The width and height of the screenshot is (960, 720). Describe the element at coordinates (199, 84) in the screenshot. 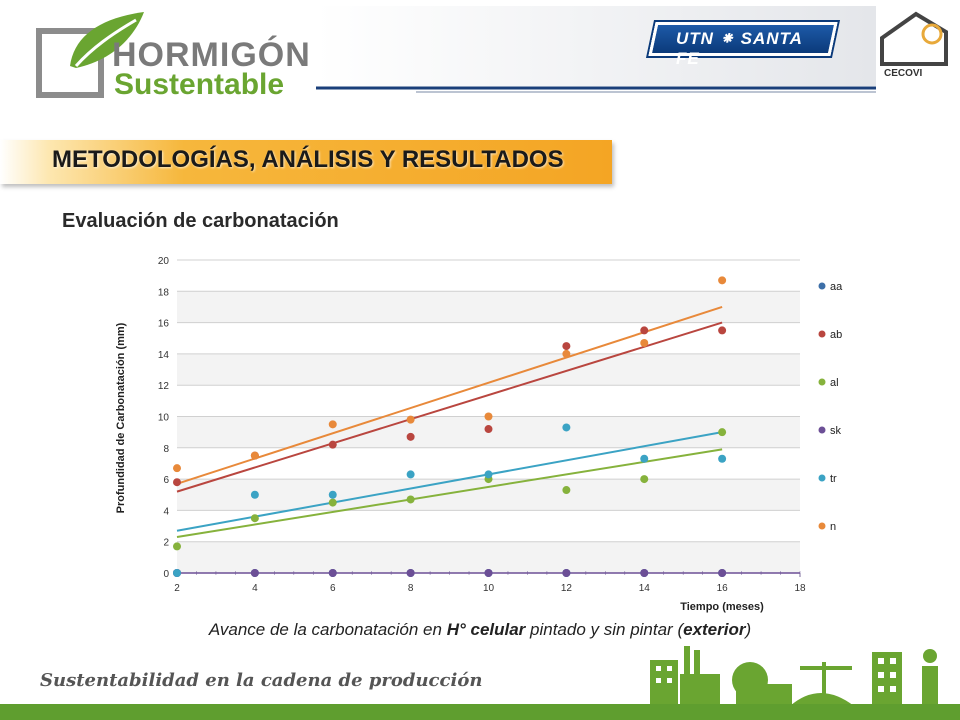

I see `logo-text-sustentable: Sustentable` at that location.